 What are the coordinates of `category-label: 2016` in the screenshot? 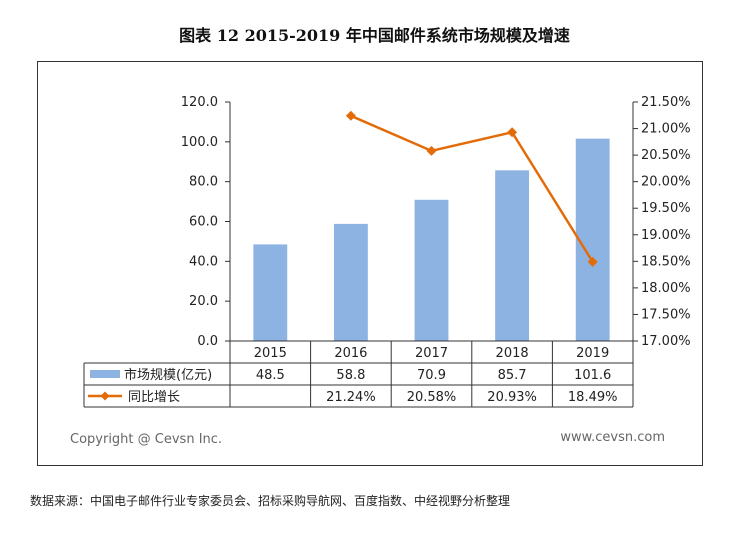 It's located at (350, 353).